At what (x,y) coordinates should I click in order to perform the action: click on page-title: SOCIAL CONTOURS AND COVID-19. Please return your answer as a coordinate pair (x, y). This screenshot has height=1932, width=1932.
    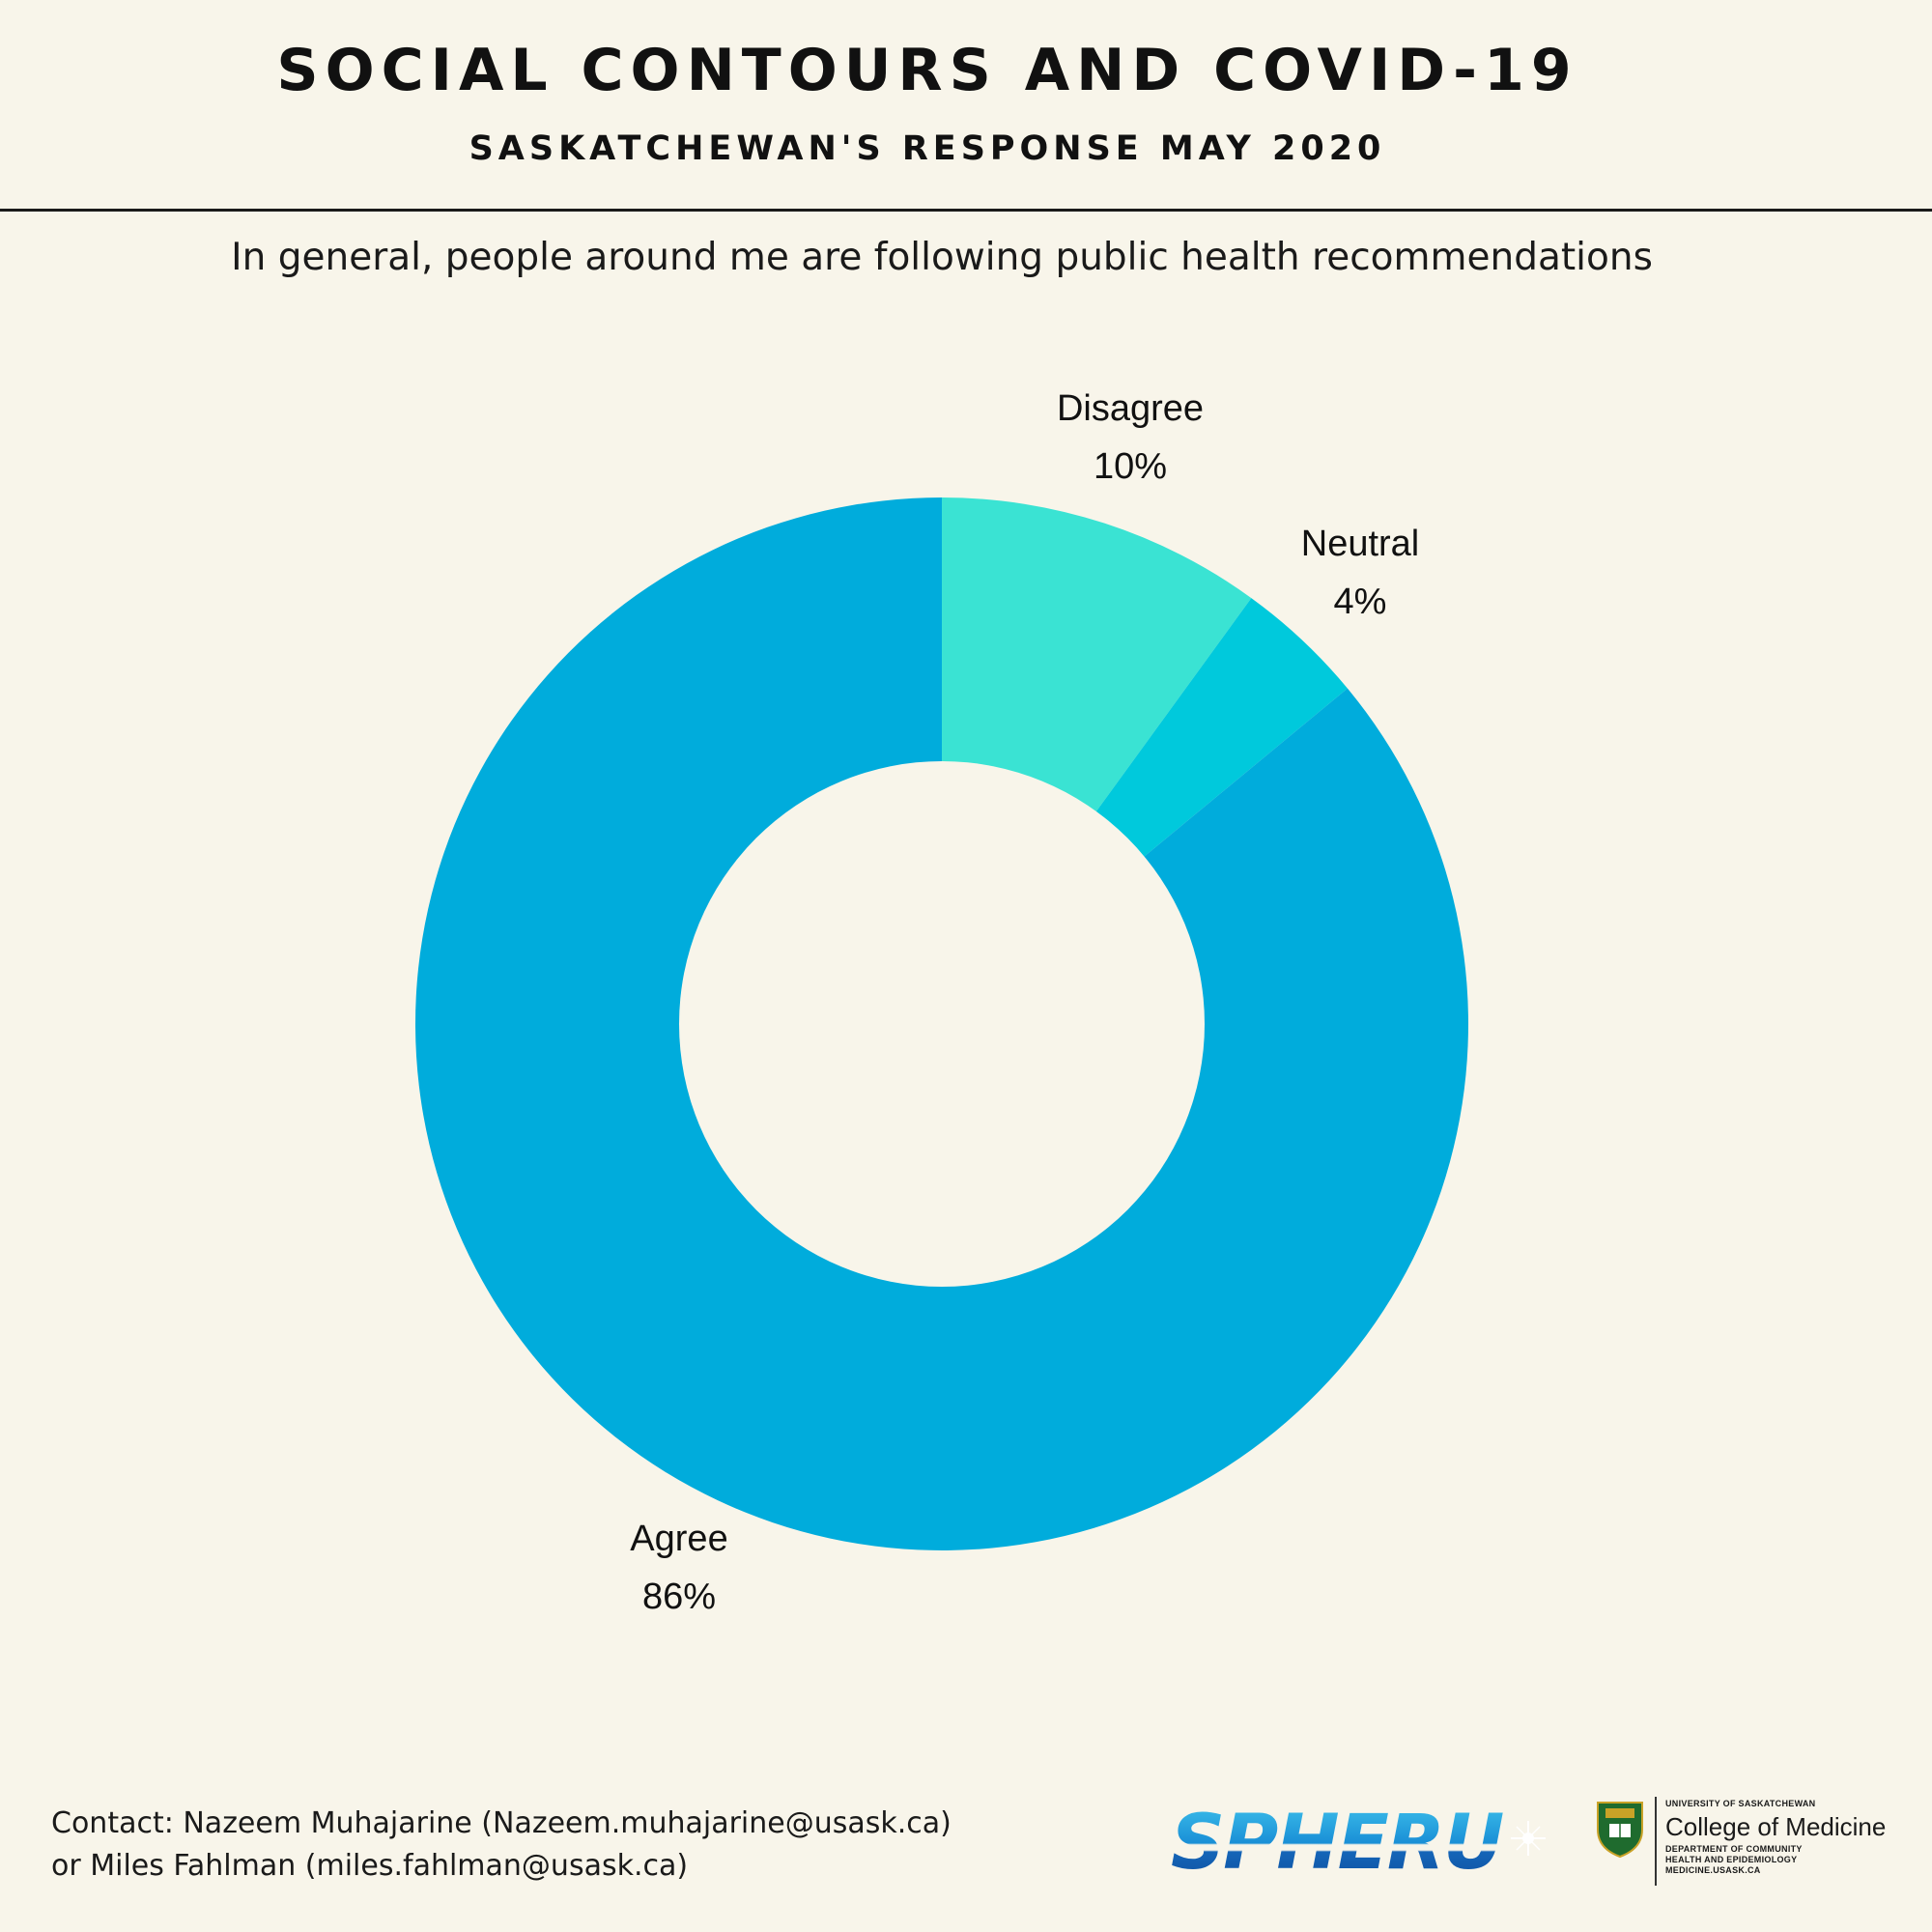
    Looking at the image, I should click on (927, 70).